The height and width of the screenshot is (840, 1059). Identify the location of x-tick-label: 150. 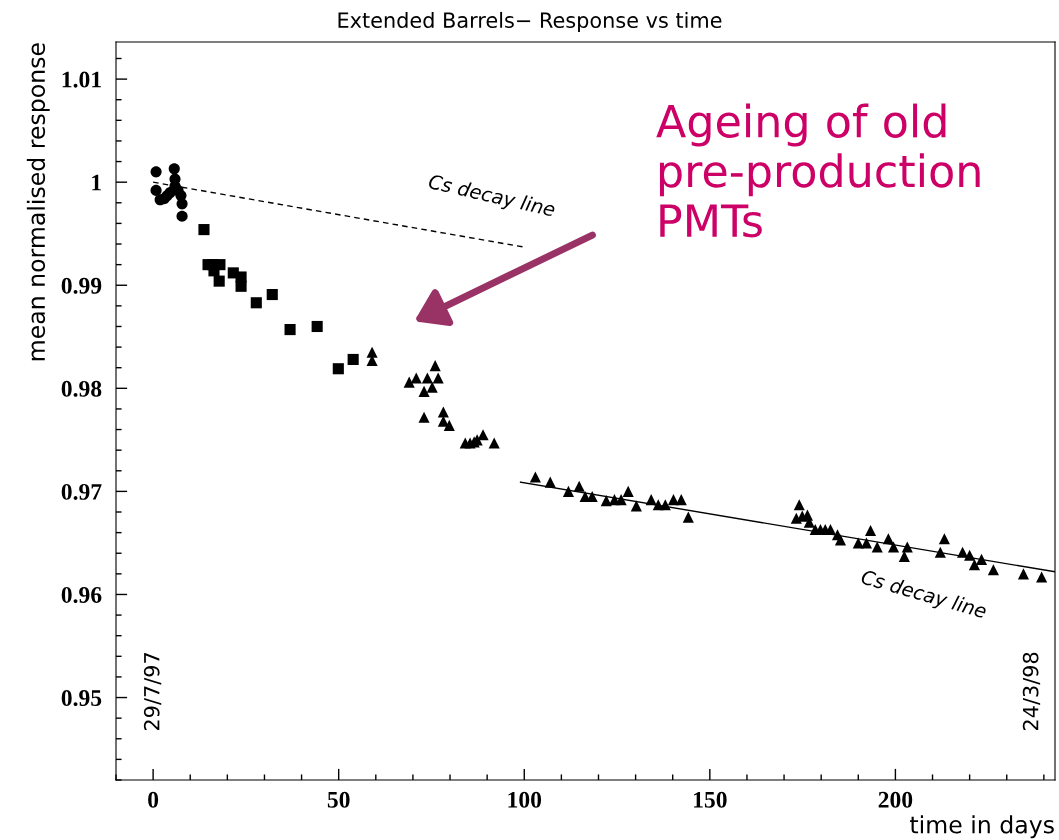
(710, 799).